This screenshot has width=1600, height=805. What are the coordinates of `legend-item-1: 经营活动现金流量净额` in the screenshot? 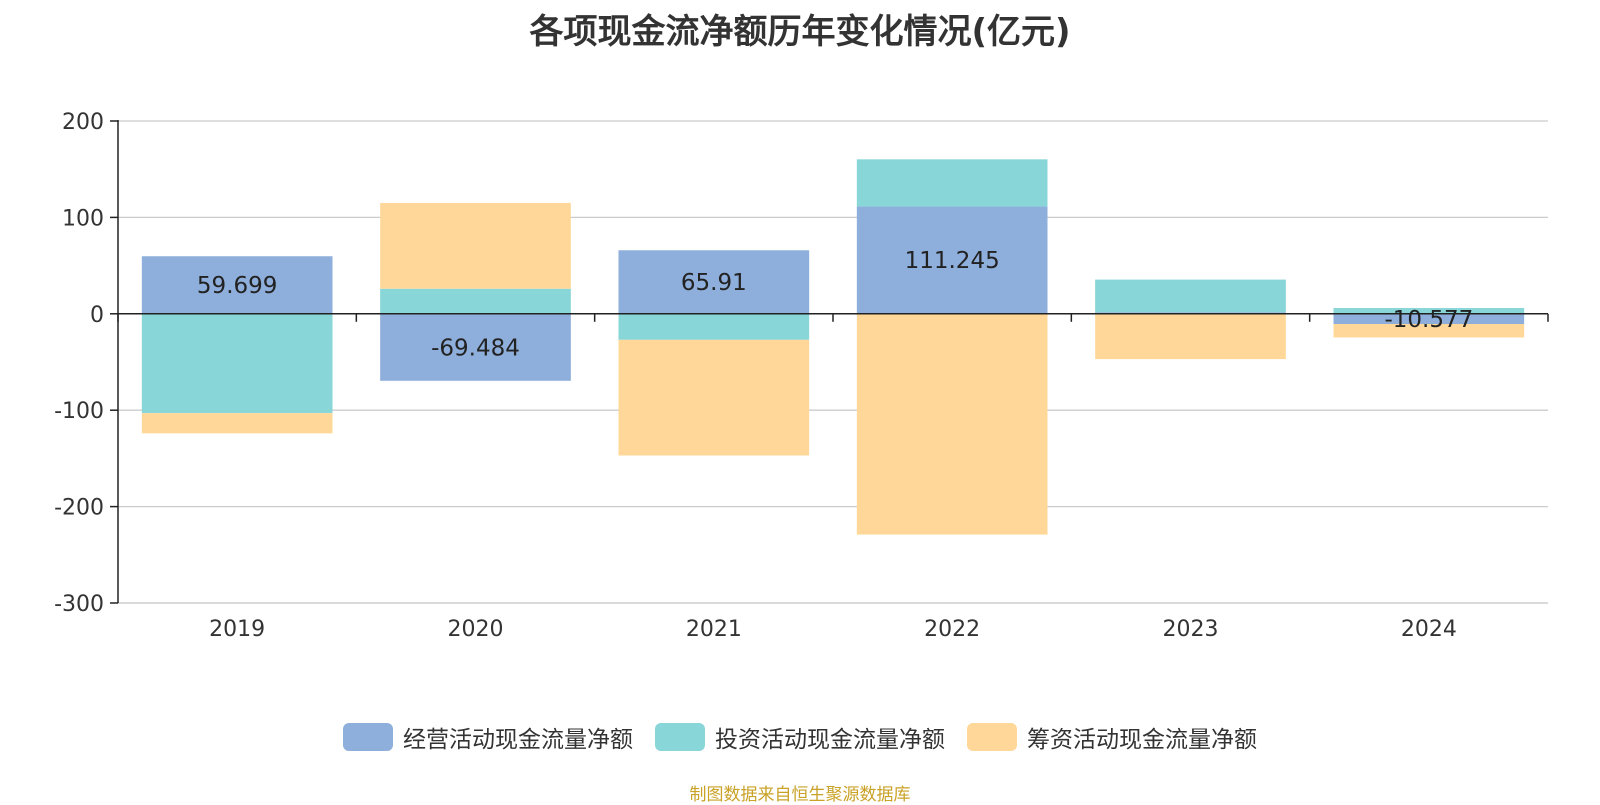 It's located at (488, 737).